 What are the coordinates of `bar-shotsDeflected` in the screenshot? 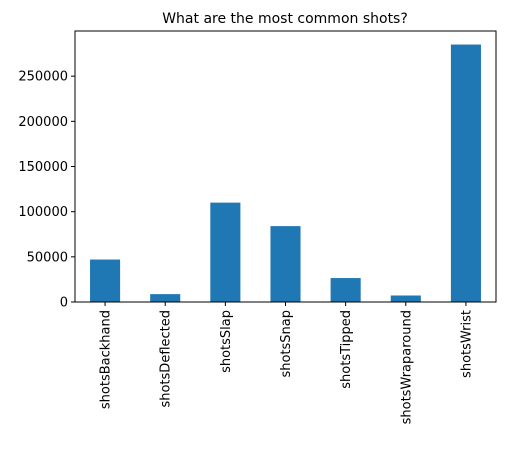 It's located at (165, 298).